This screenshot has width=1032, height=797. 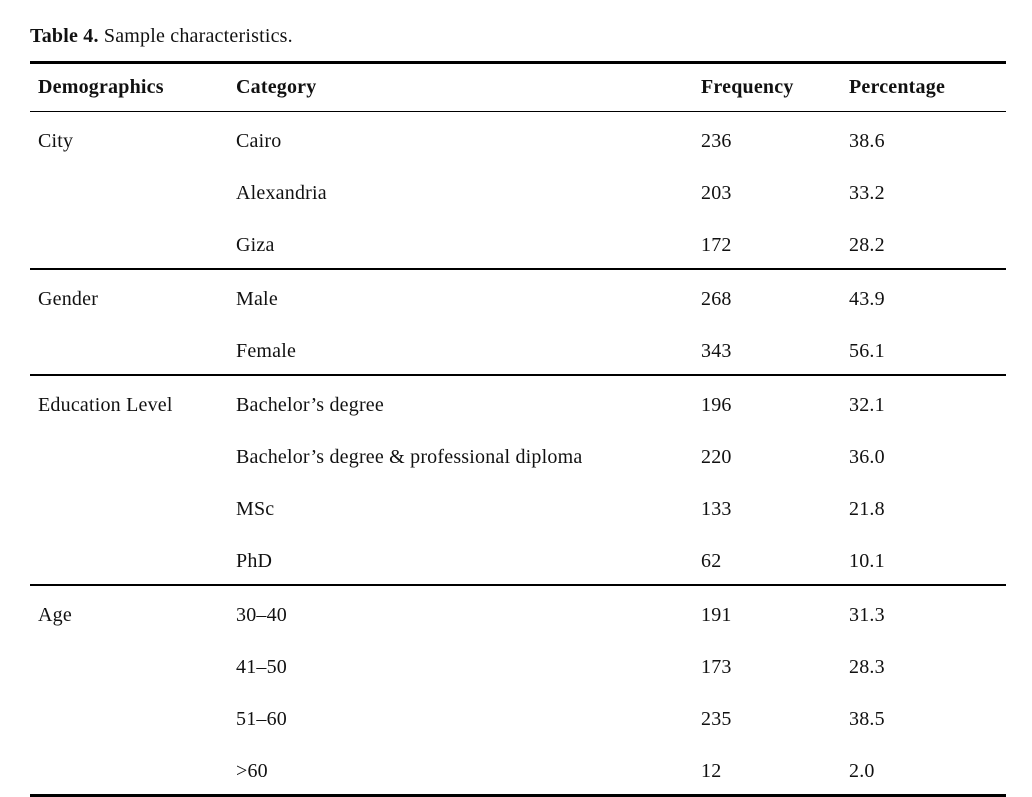 What do you see at coordinates (261, 718) in the screenshot?
I see `category-cell: 51–60` at bounding box center [261, 718].